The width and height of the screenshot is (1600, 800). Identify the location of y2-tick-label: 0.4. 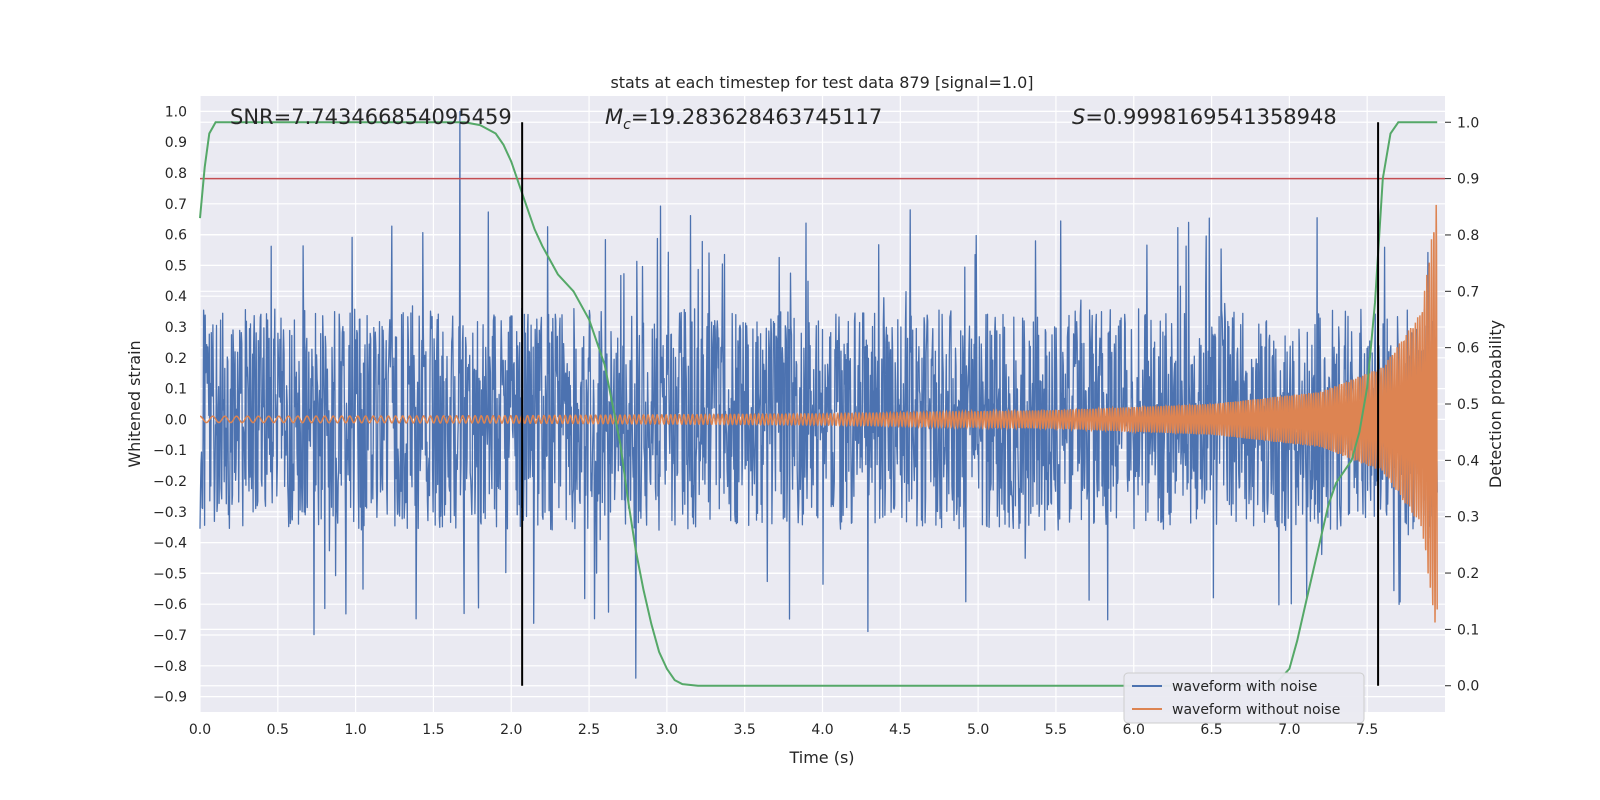
(1468, 461).